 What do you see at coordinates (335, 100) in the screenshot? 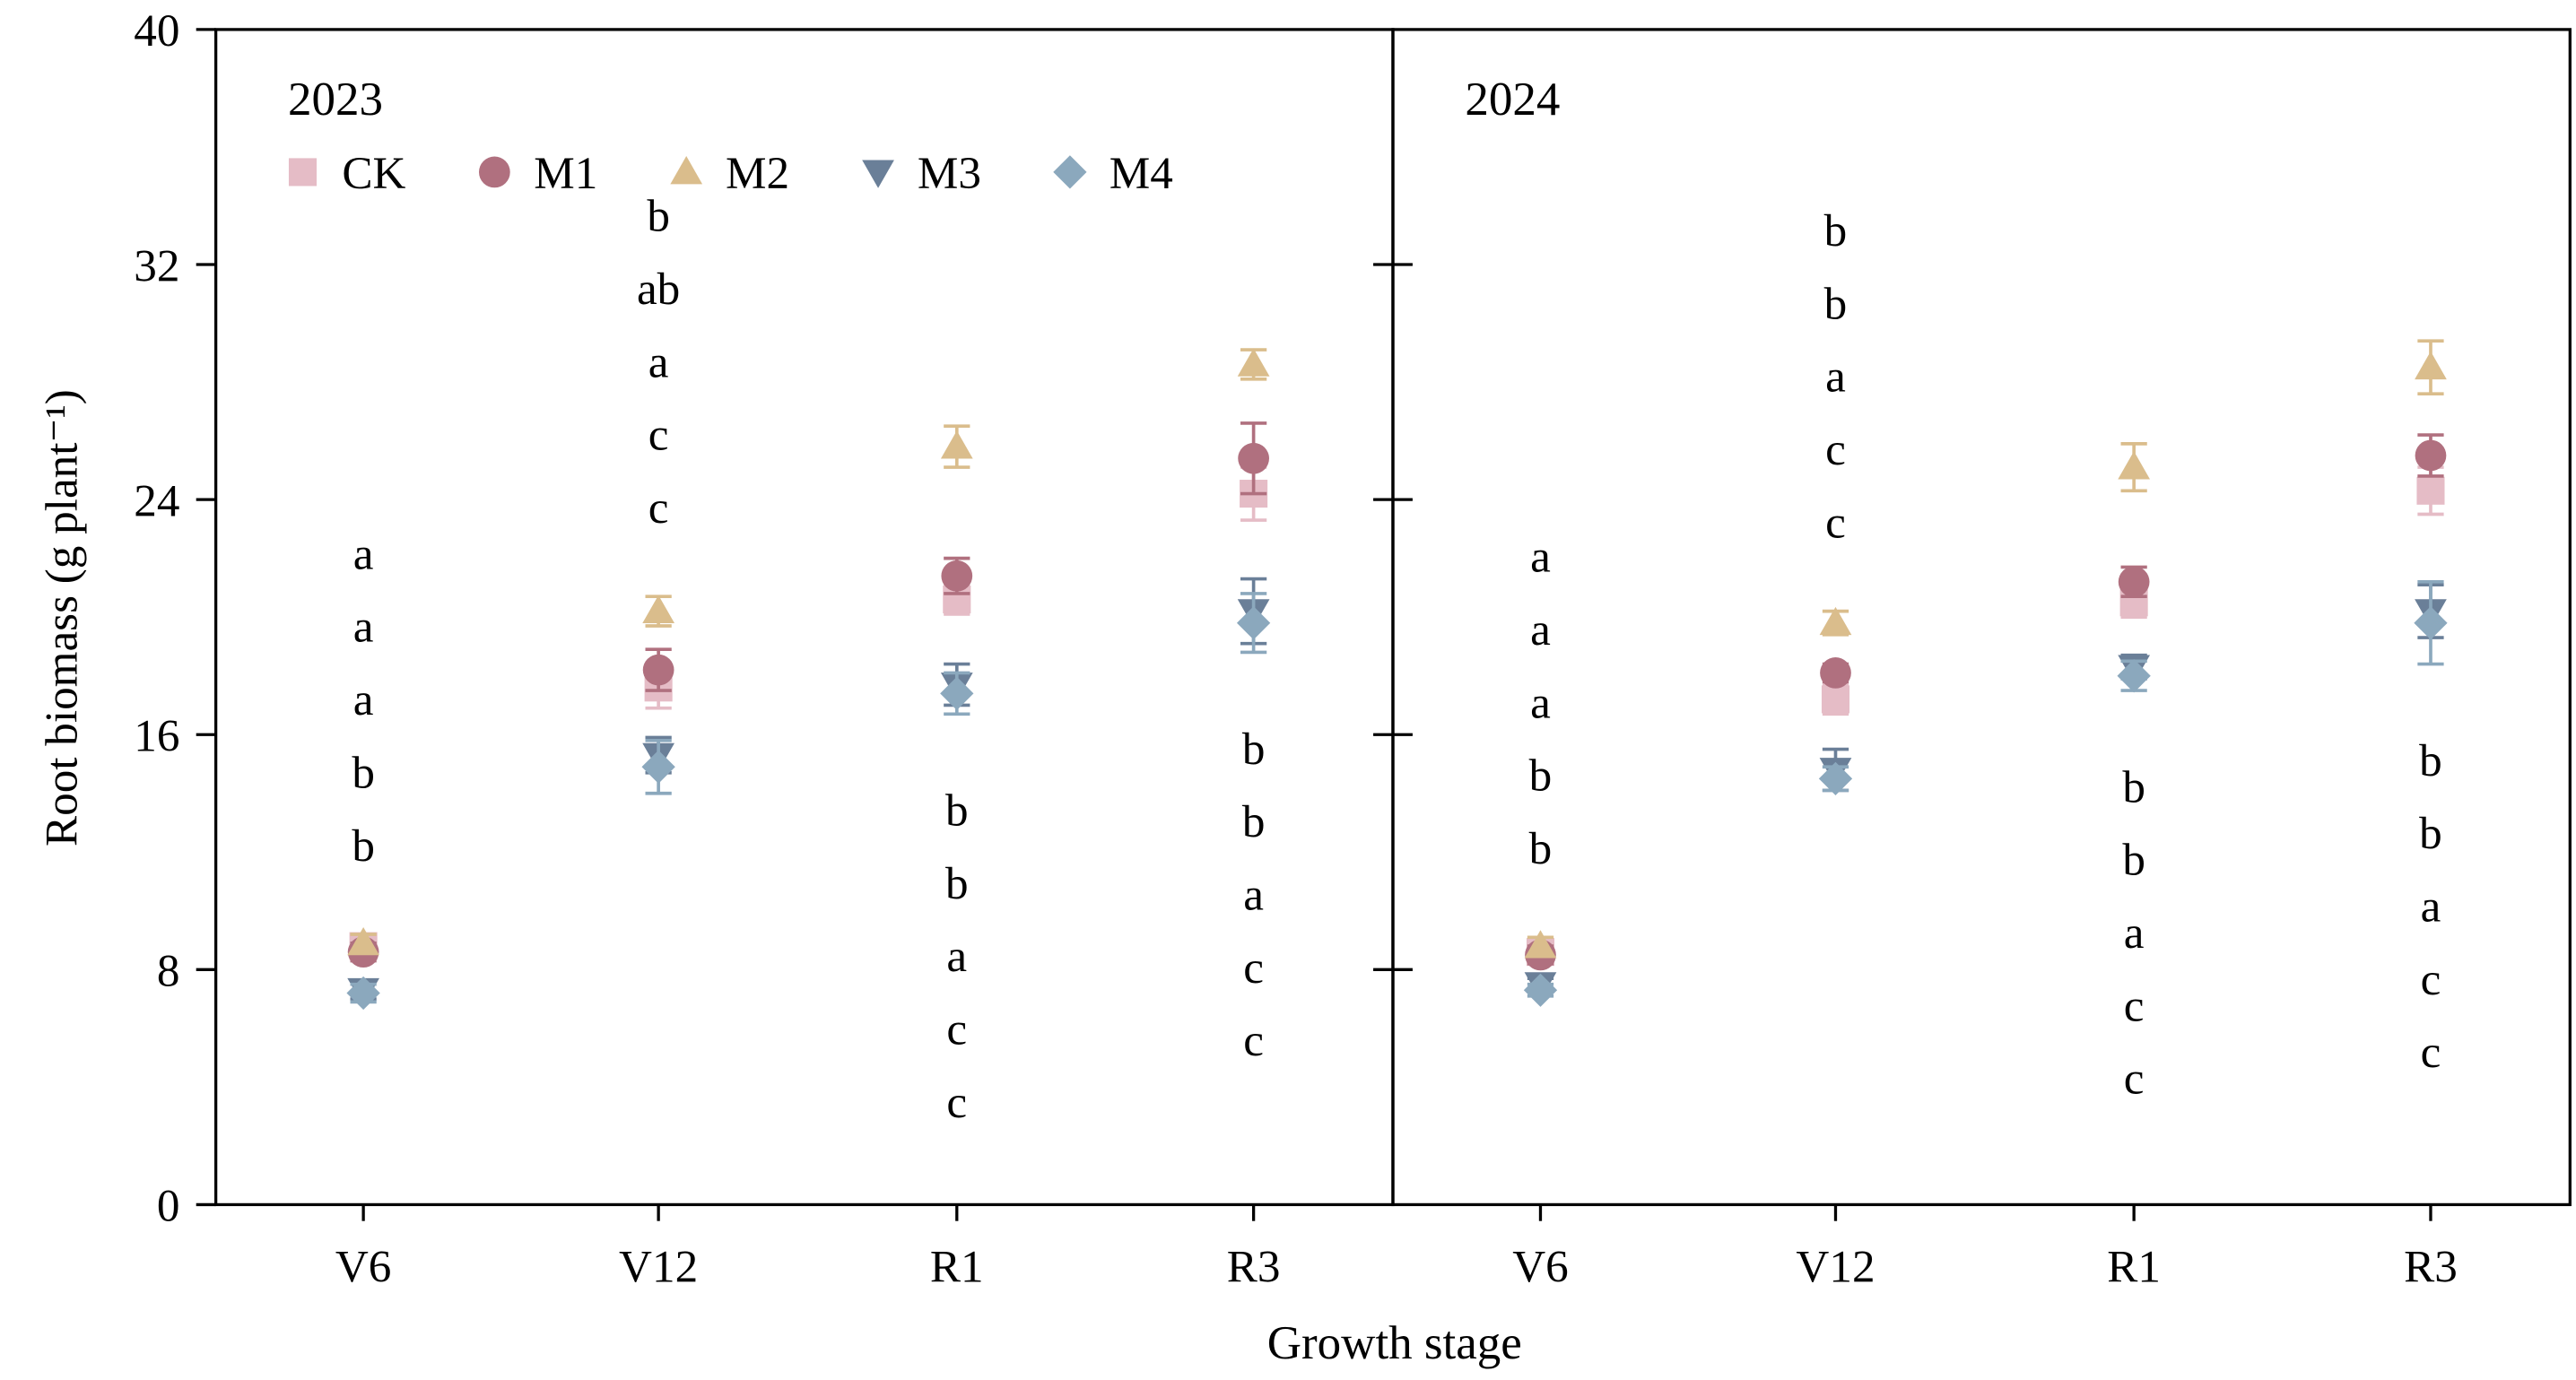
I see `panel-title-2023: 2023` at bounding box center [335, 100].